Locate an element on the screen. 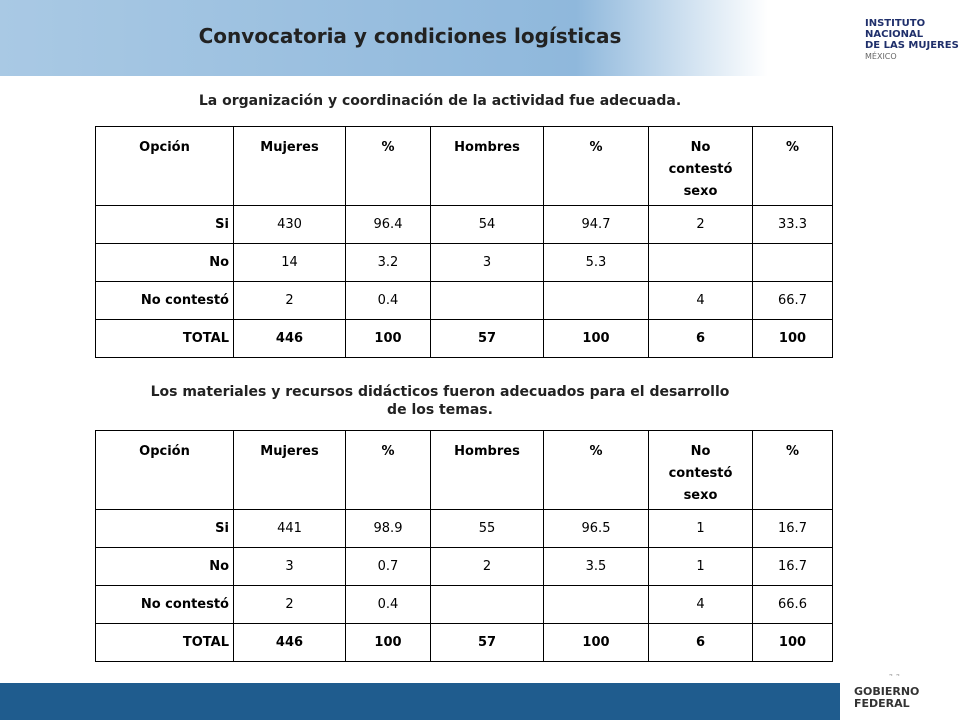 Image resolution: width=960 pixels, height=720 pixels. slide-title: Convocatoria y condiciones logísticas is located at coordinates (410, 36).